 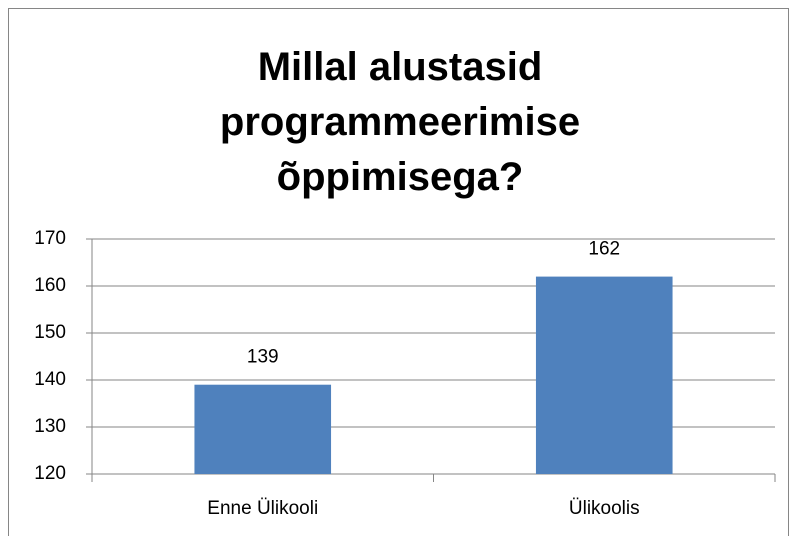 I want to click on x-tick-label: Enne Ülikooli, so click(x=262, y=508).